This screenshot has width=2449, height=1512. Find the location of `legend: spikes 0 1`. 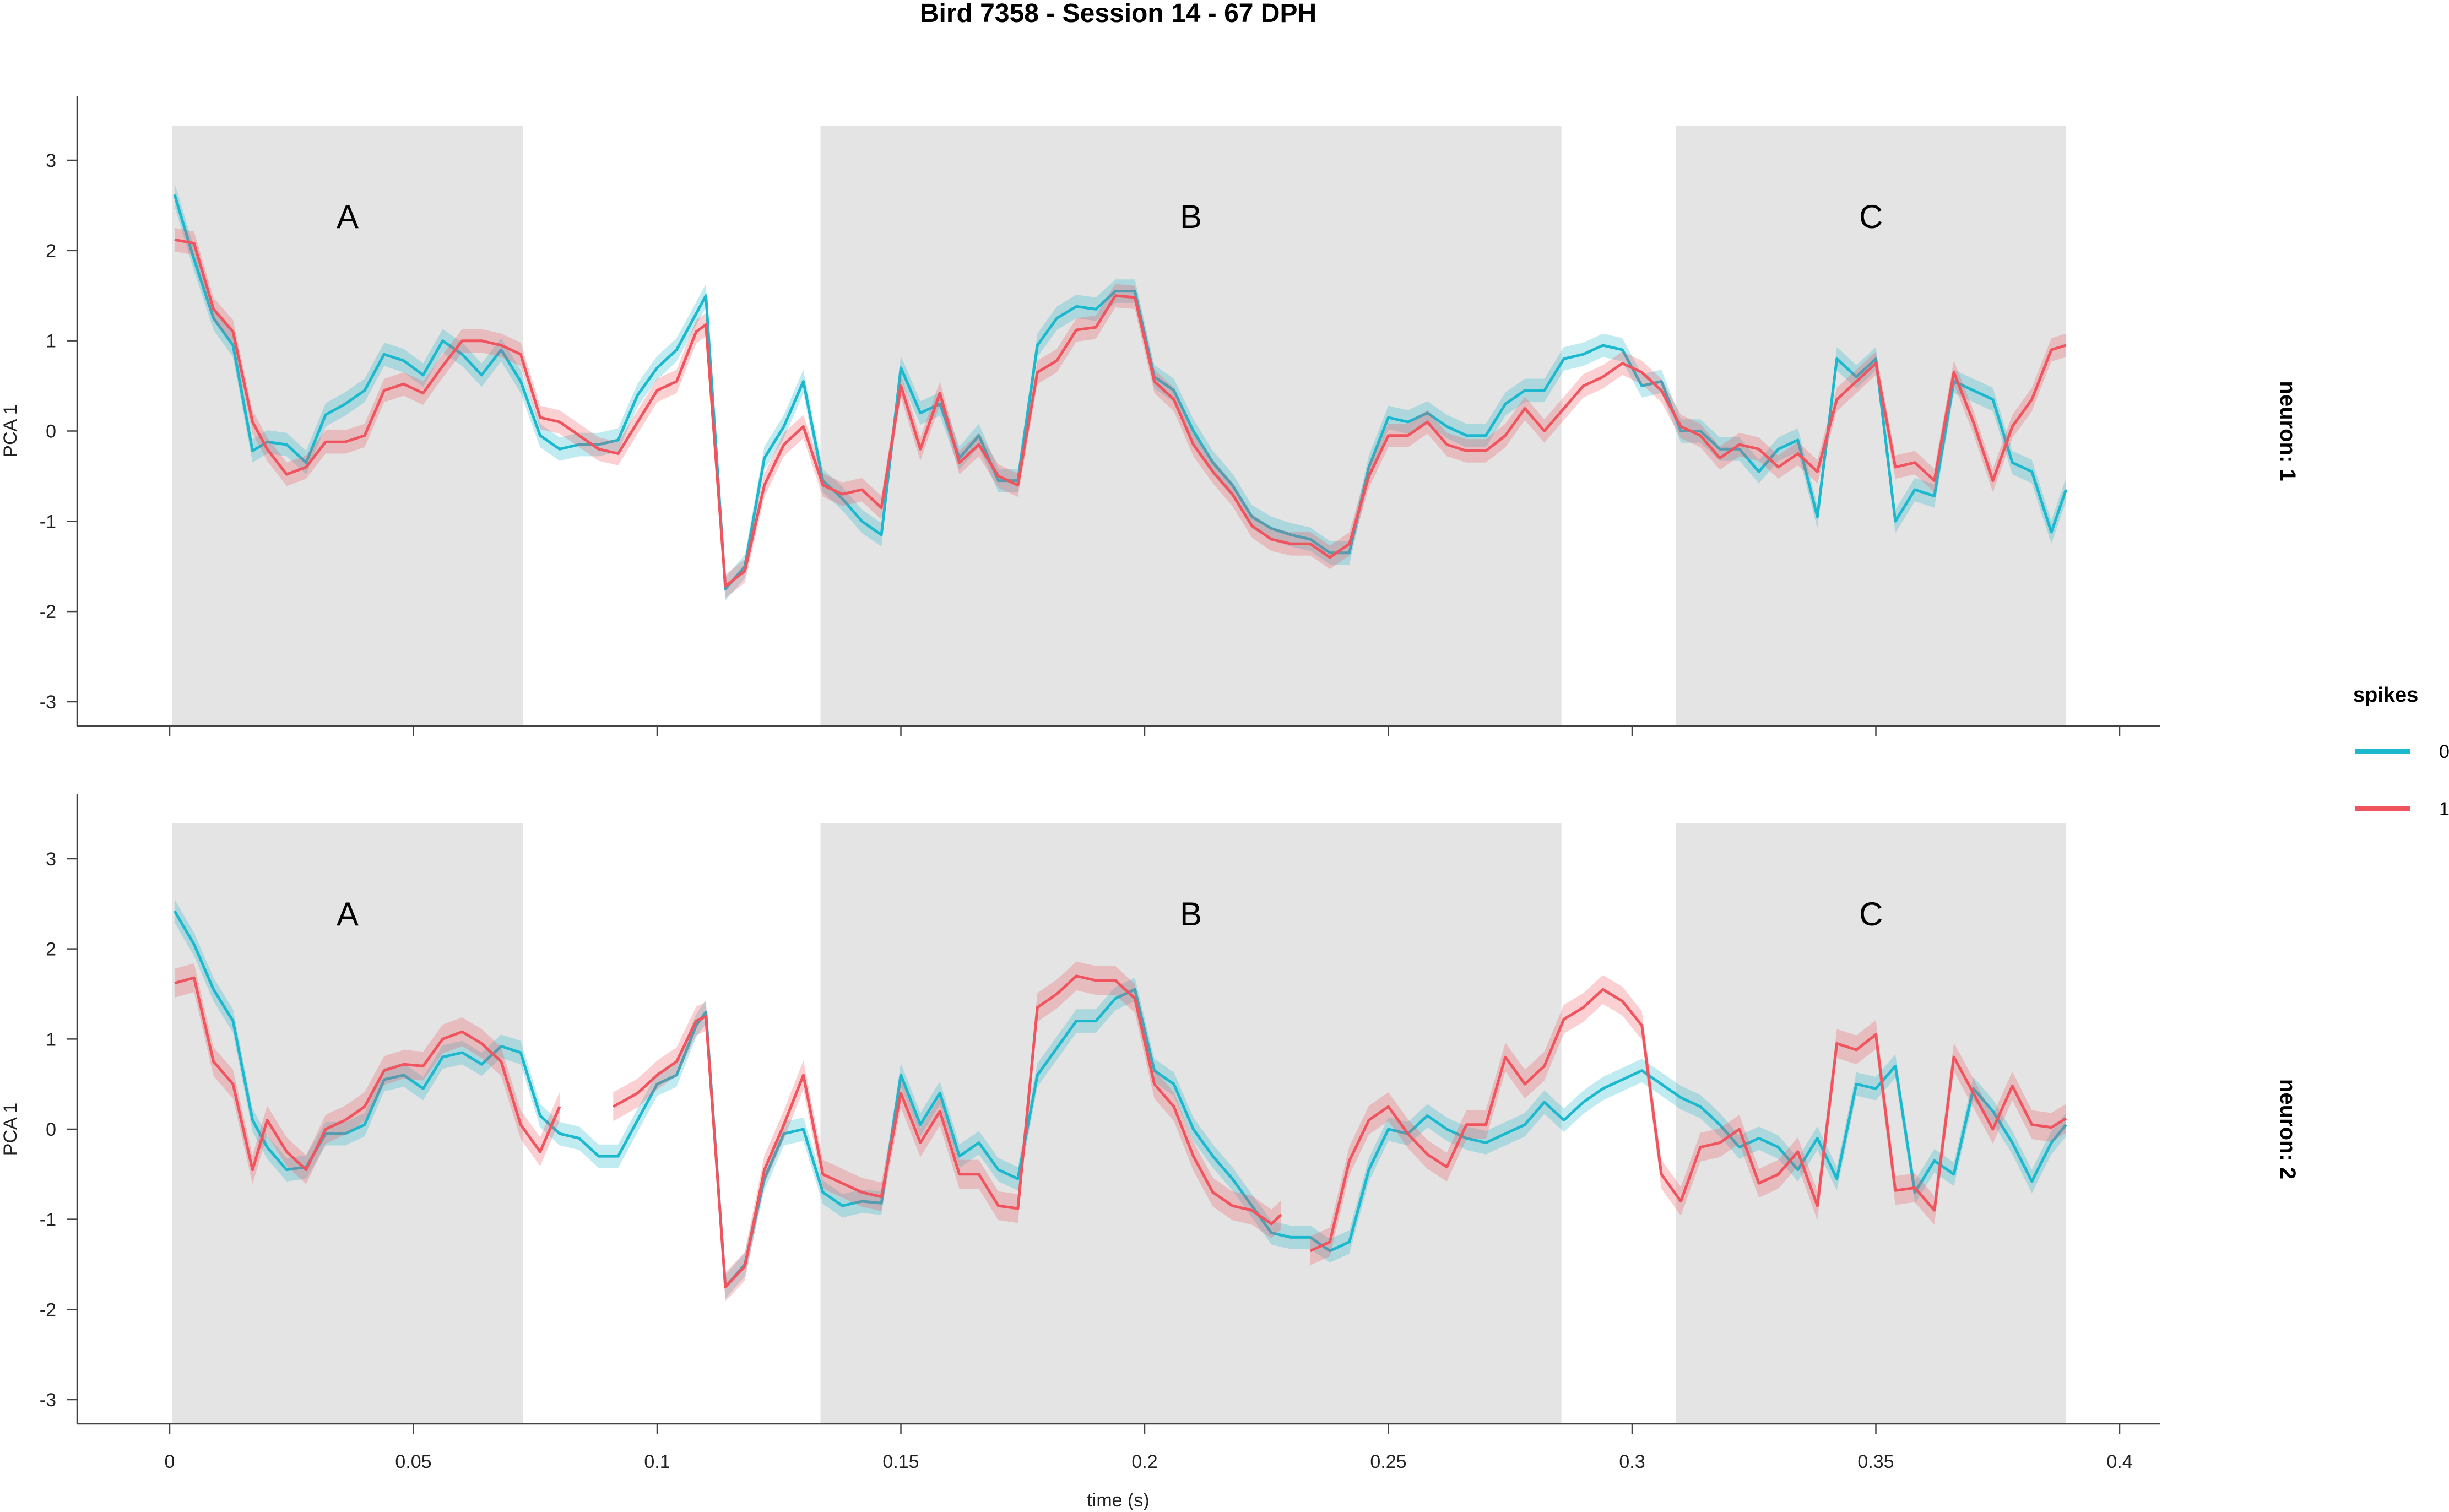

legend: spikes 0 1 is located at coordinates (2401, 752).